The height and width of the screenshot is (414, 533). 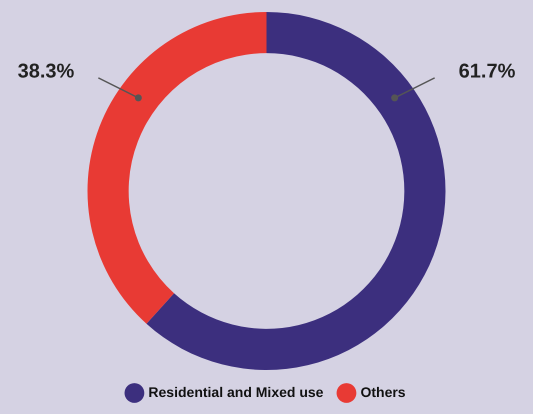 What do you see at coordinates (487, 71) in the screenshot?
I see `data-label: 61.7%` at bounding box center [487, 71].